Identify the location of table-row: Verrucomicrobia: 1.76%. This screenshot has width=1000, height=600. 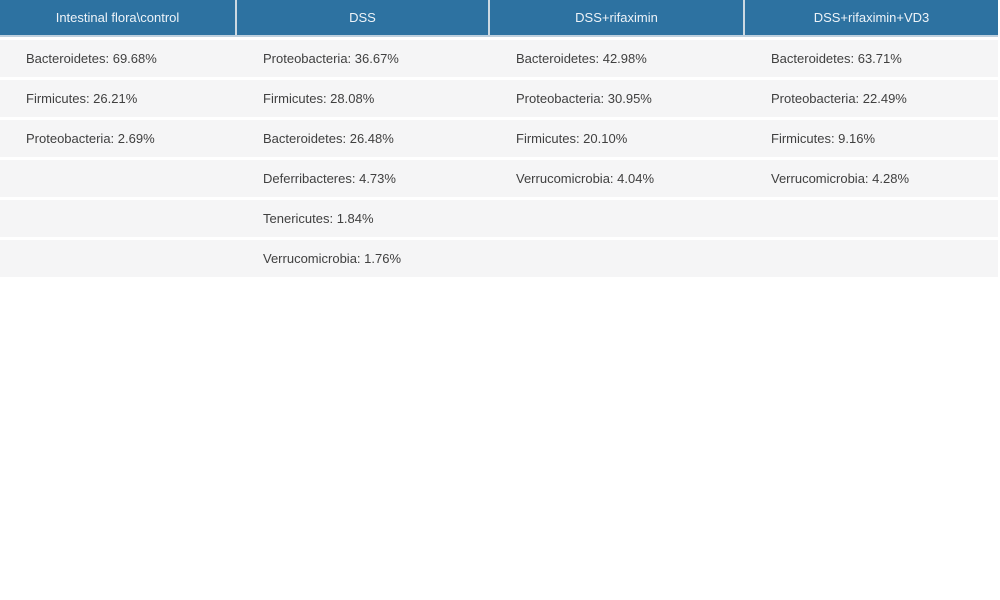
(499, 258).